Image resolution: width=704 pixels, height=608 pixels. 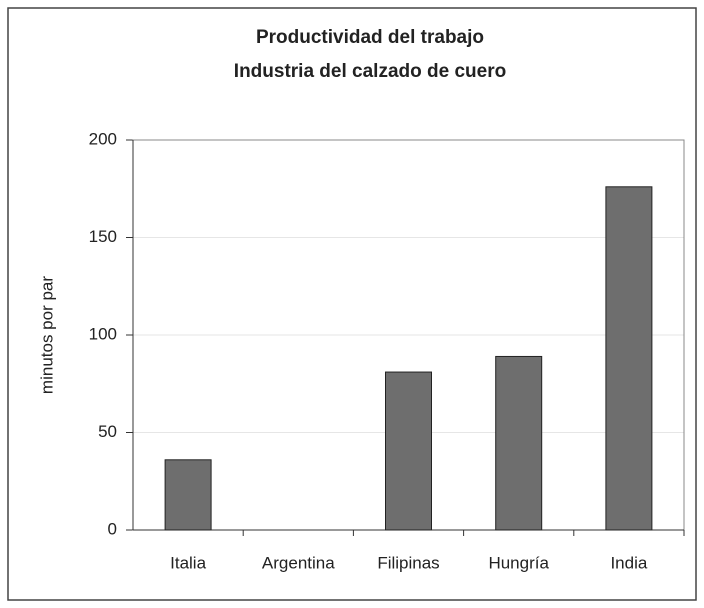 What do you see at coordinates (408, 562) in the screenshot?
I see `x-tick-label: Filipinas` at bounding box center [408, 562].